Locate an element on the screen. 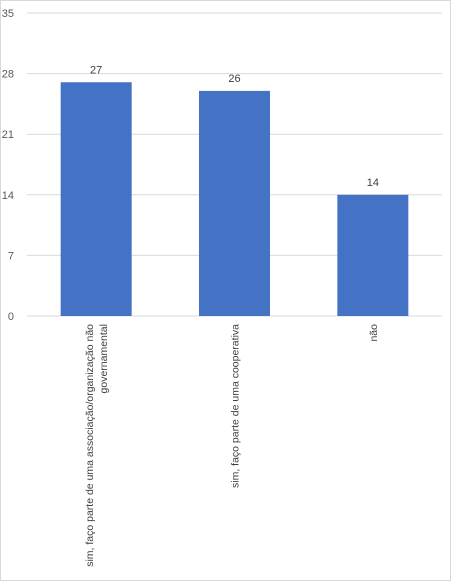  data-label-1: 26 is located at coordinates (234, 79).